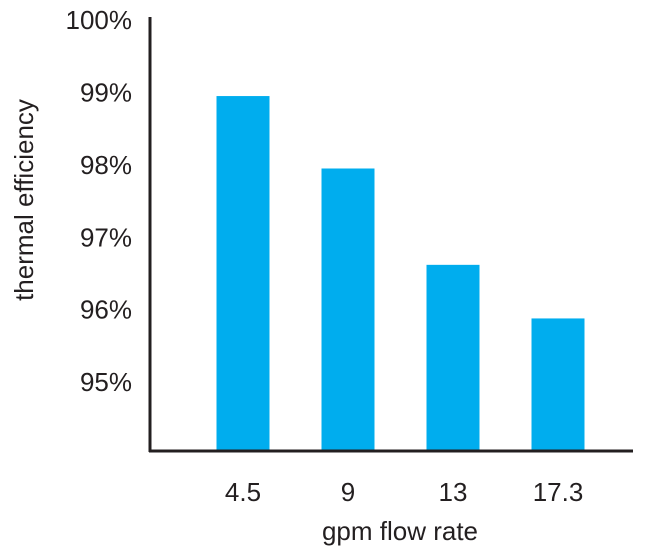 This screenshot has height=546, width=648. What do you see at coordinates (106, 237) in the screenshot?
I see `y-tick-label: 97%` at bounding box center [106, 237].